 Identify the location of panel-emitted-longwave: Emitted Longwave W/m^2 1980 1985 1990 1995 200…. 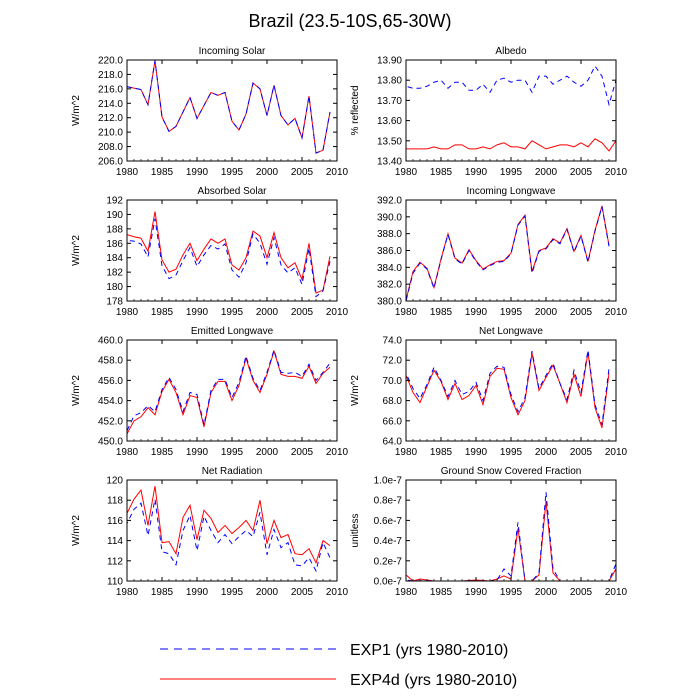
(210, 392).